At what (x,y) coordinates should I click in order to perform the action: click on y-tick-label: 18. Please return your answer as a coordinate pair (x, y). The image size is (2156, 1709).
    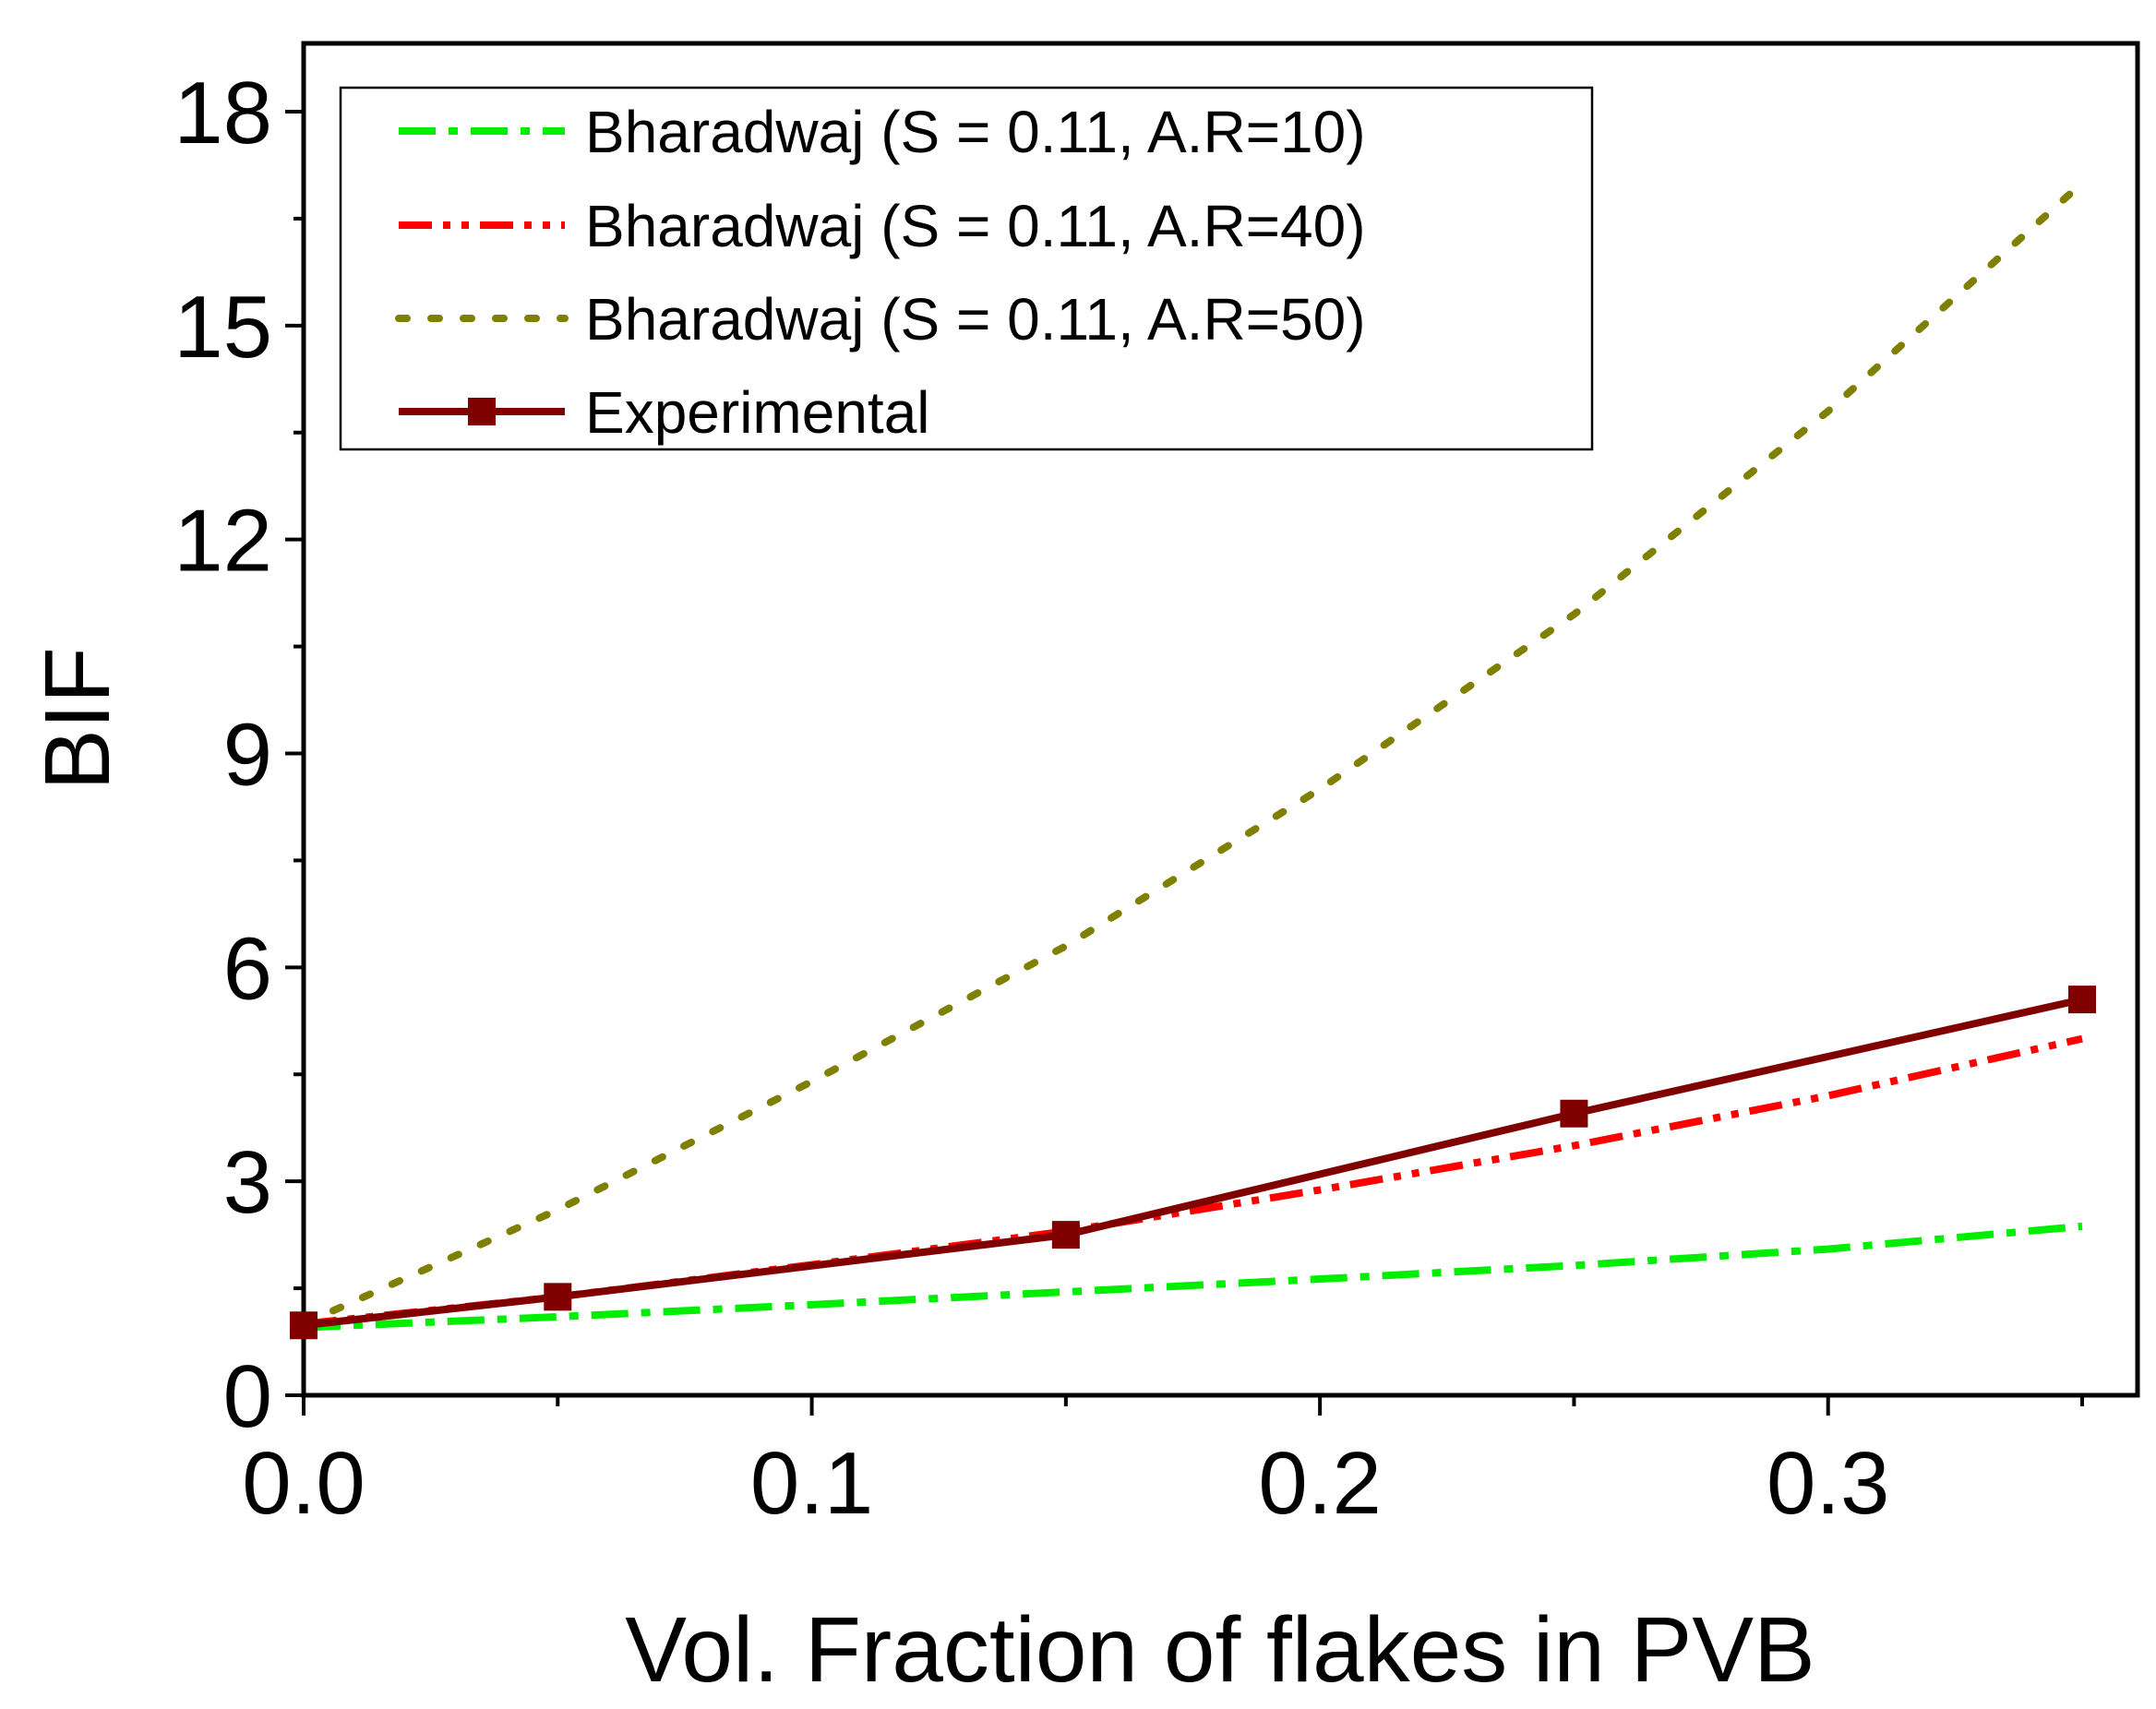
    Looking at the image, I should click on (223, 113).